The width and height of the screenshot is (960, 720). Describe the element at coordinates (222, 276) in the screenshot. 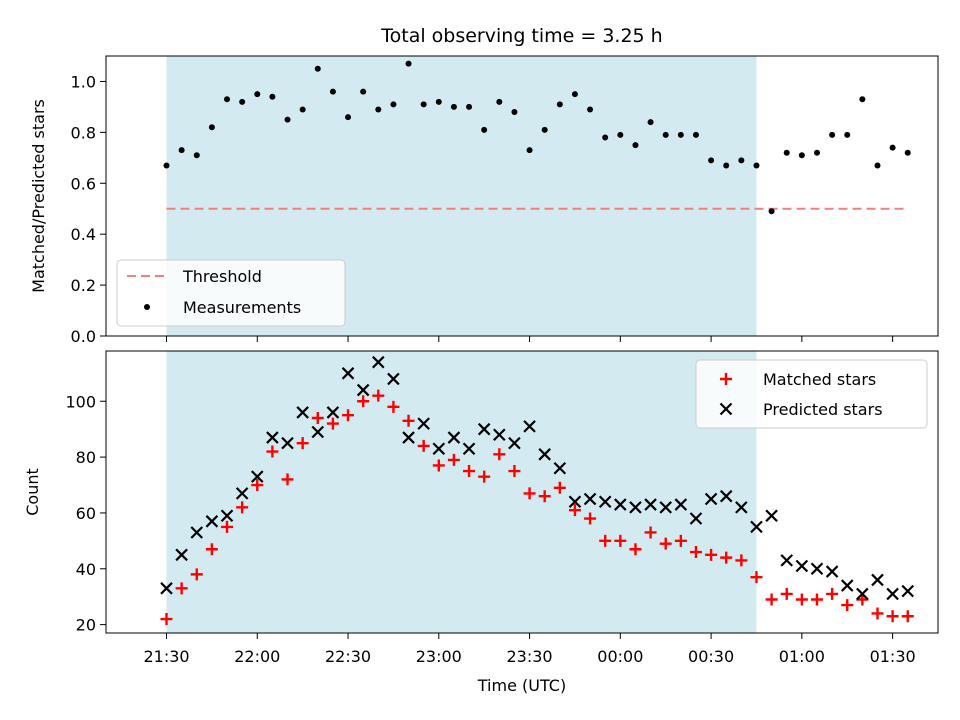

I see `legend-threshold-label: Threshold` at that location.